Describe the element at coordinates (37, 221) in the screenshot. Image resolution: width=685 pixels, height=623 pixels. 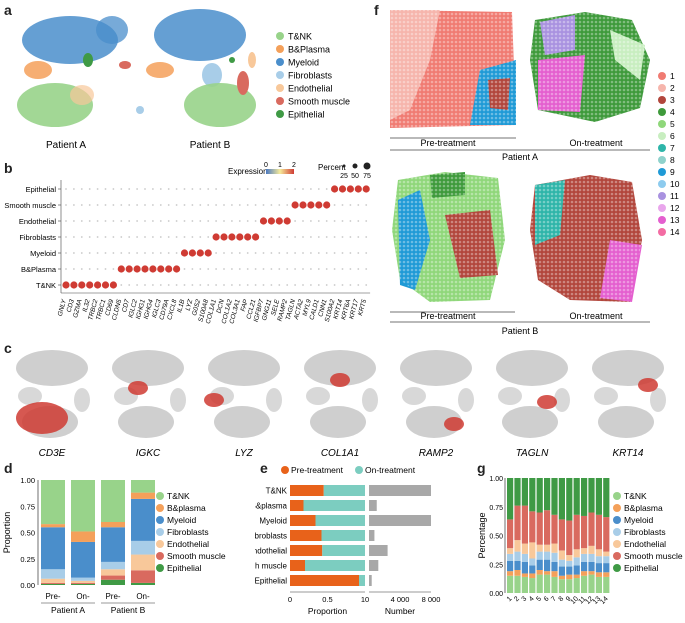
I see `row-label-2: Endothelial` at that location.